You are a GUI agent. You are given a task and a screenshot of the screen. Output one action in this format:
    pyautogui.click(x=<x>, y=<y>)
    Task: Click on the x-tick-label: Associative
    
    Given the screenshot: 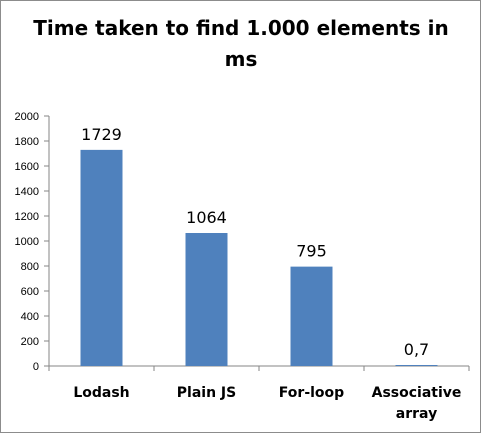 What is the action you would take?
    pyautogui.click(x=417, y=393)
    